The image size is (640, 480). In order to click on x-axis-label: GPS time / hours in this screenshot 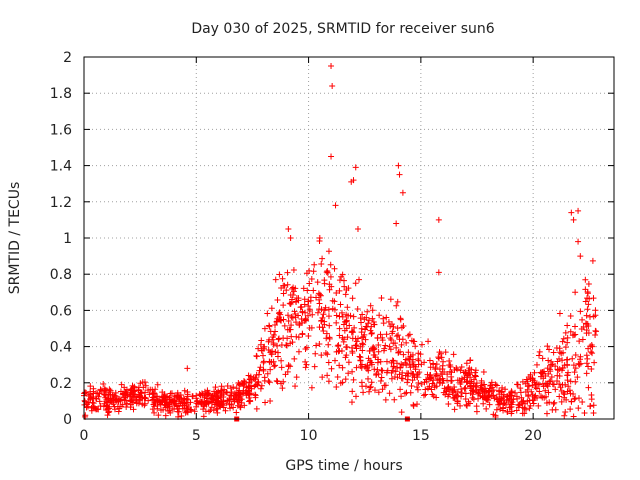, I will do `click(343, 466)`.